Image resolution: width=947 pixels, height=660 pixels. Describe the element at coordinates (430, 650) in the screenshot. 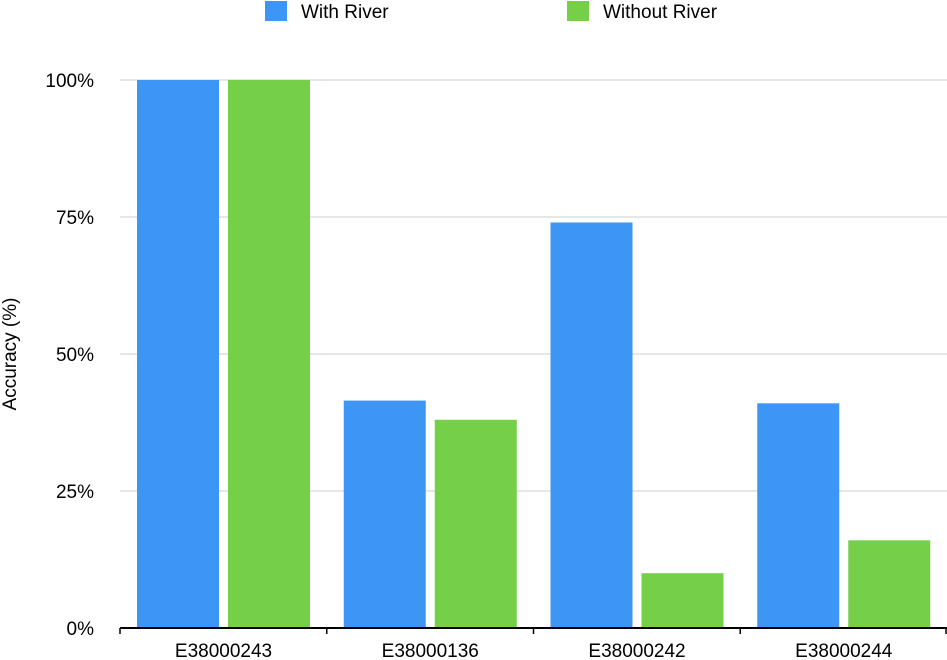

I see `x-tick-label: E38000136` at that location.